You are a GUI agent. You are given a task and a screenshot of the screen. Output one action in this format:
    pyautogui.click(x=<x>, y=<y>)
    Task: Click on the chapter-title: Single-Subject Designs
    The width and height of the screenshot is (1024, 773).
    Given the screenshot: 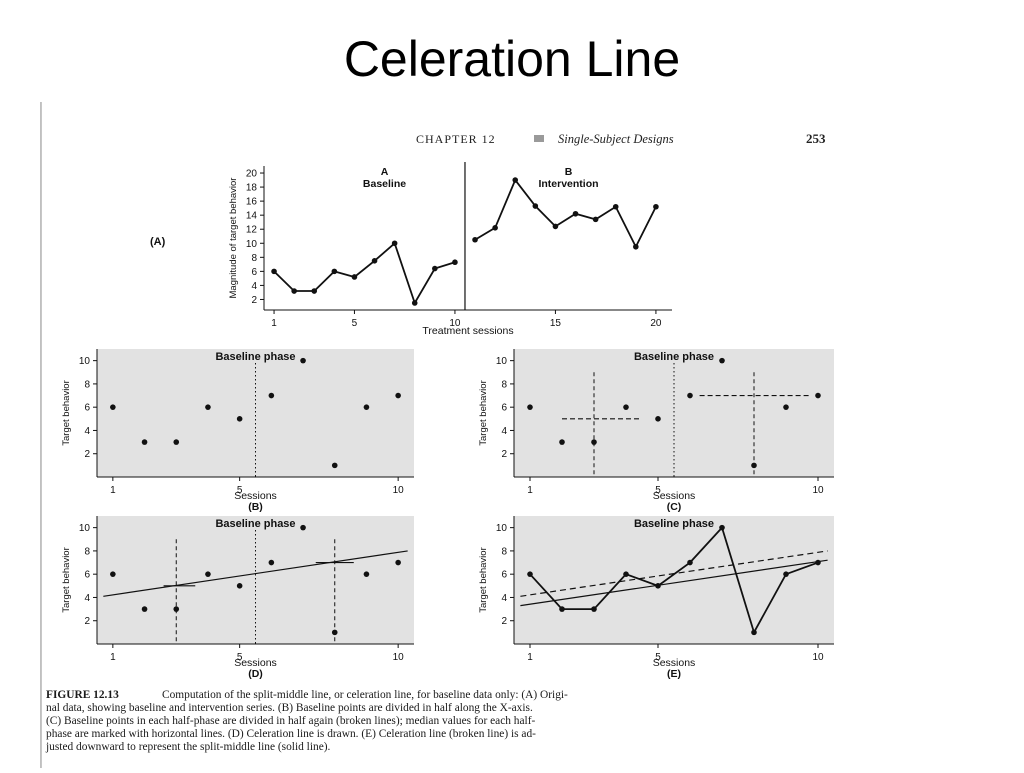 What is the action you would take?
    pyautogui.click(x=616, y=139)
    